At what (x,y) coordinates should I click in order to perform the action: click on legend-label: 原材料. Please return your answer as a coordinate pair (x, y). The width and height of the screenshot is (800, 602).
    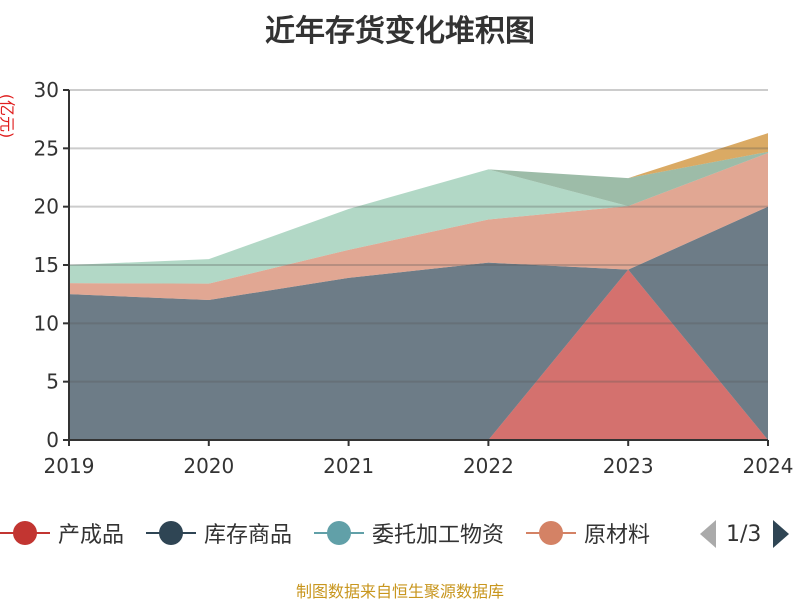
    Looking at the image, I should click on (617, 535).